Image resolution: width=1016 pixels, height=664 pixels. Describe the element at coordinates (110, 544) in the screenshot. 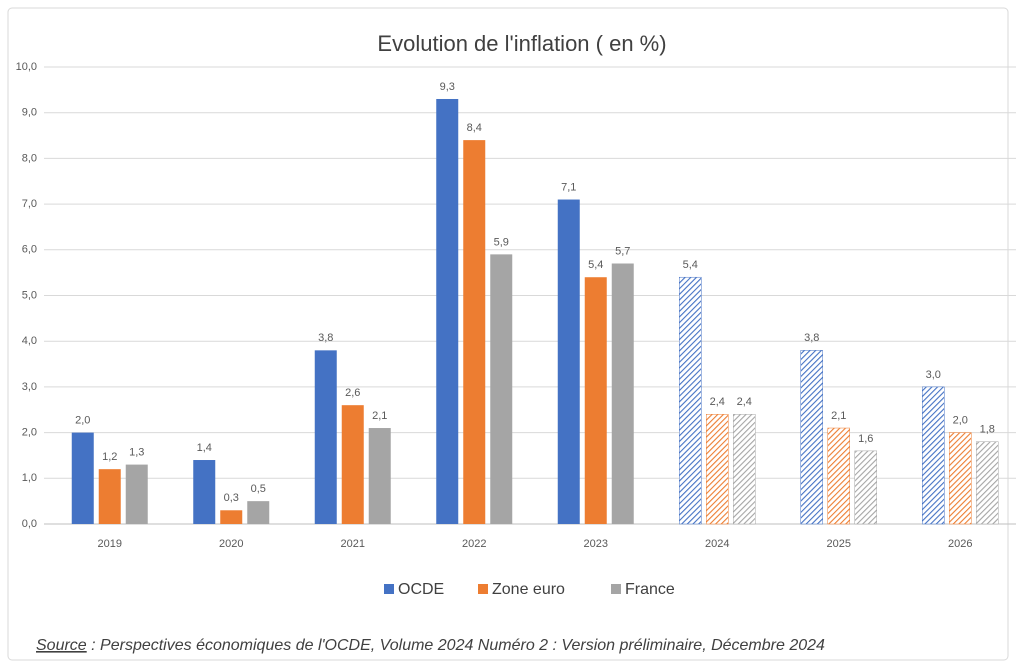

I see `x-tick-label: 2019` at that location.